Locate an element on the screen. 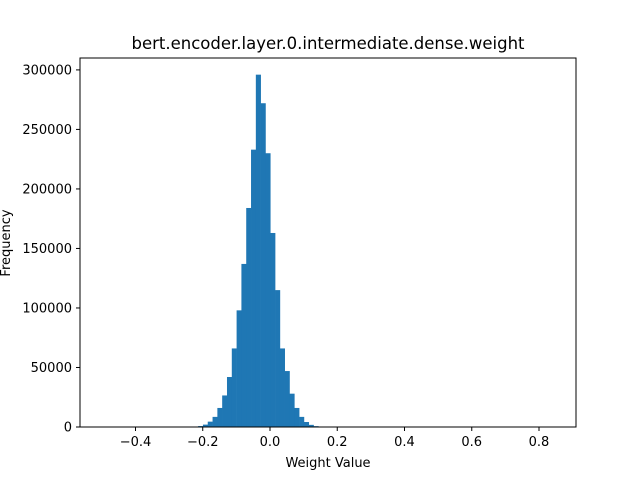 The height and width of the screenshot is (480, 640). y-tick-label: 250000 is located at coordinates (47, 130).